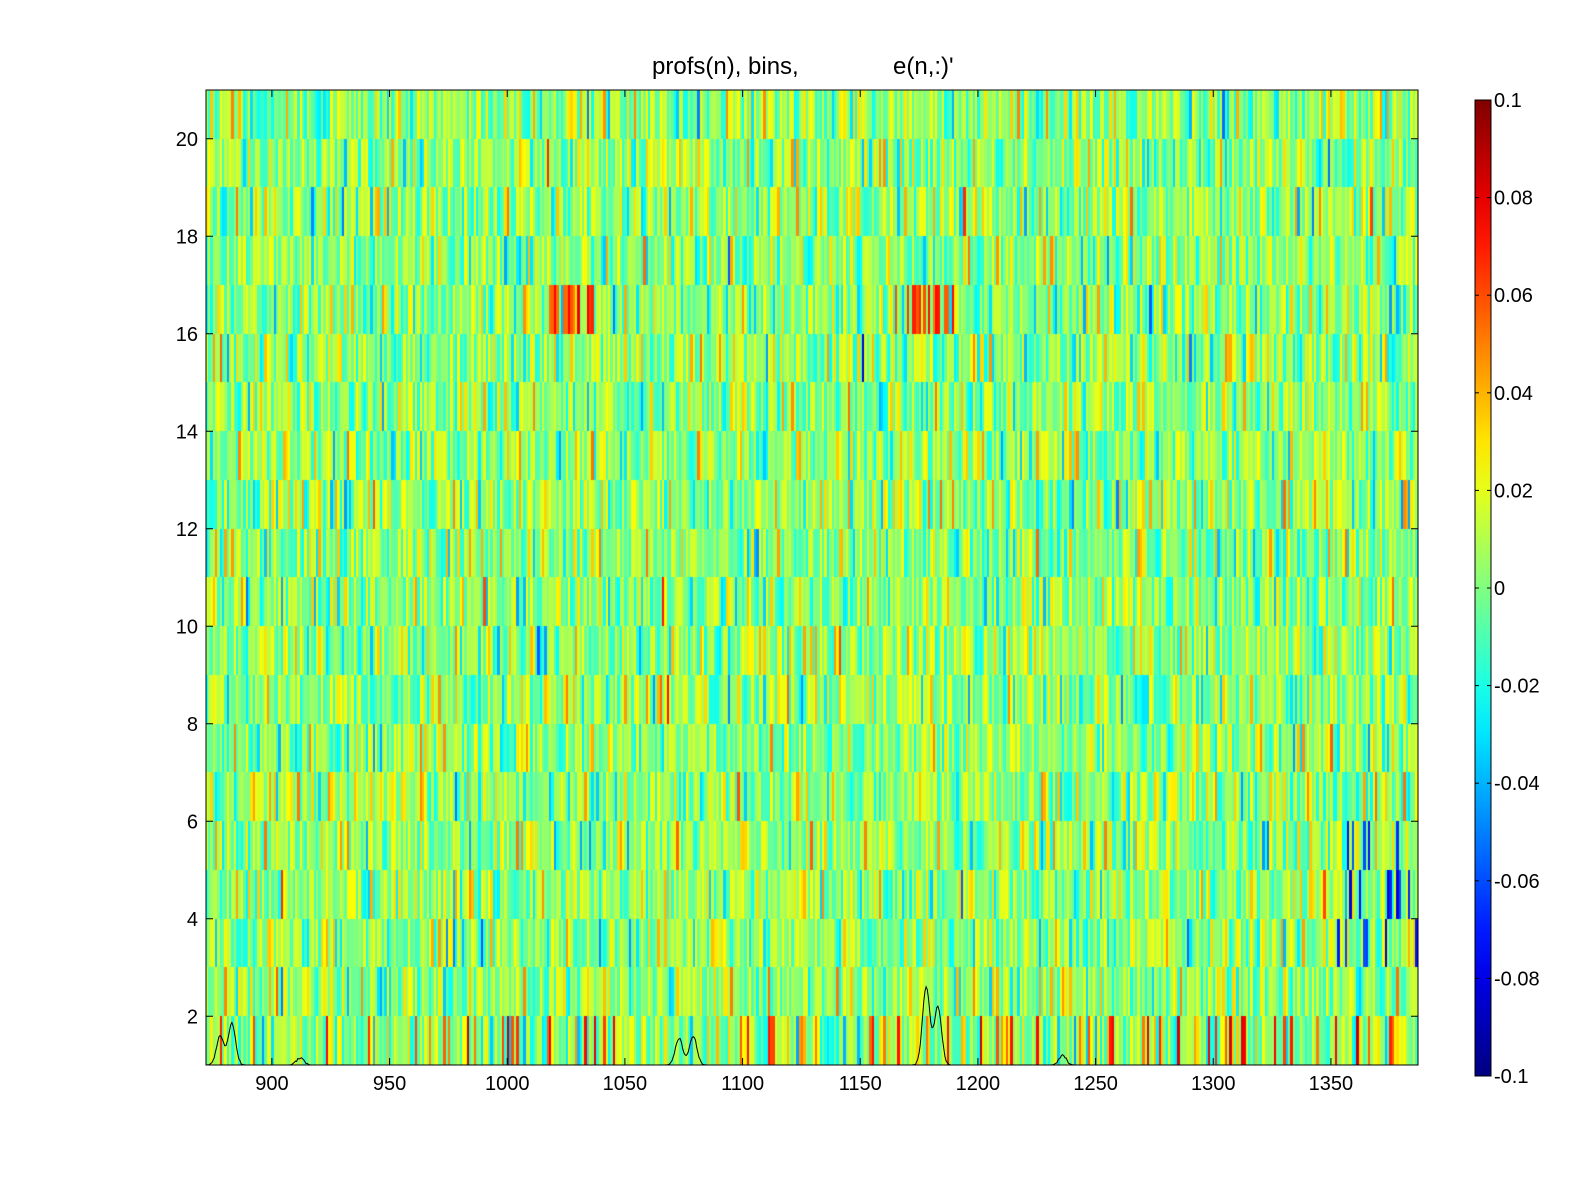 This screenshot has height=1200, width=1575. I want to click on colorbar-tick-label: 0.08, so click(1513, 199).